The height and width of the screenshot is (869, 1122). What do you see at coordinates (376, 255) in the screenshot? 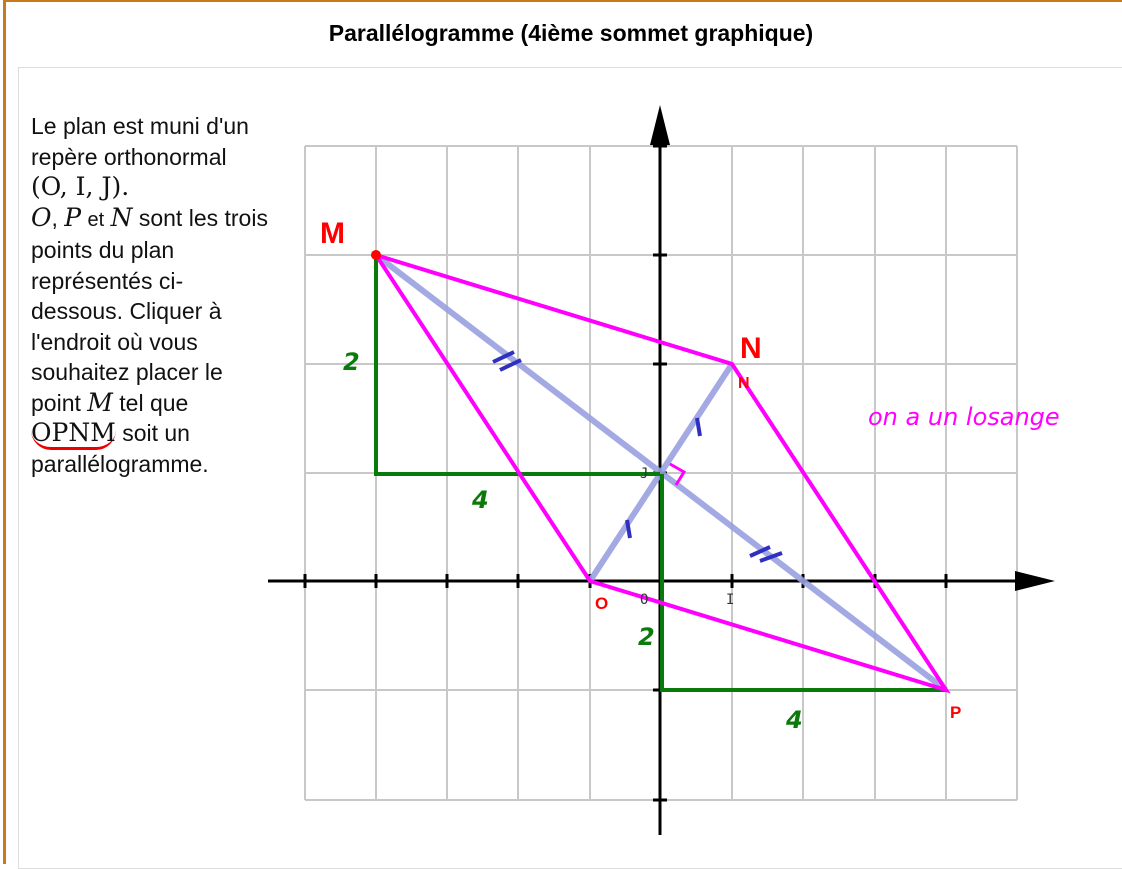
I see `point-M` at bounding box center [376, 255].